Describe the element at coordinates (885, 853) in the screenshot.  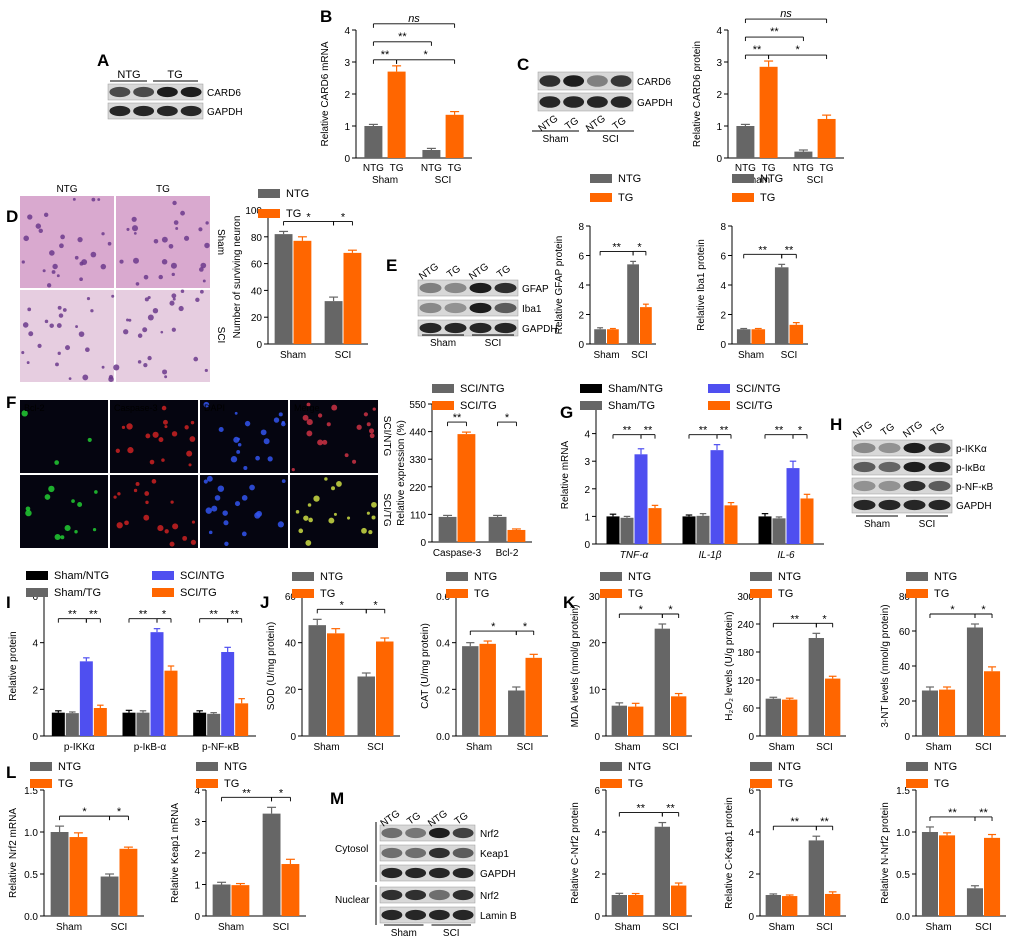
I see `y-axis-label: Relative N-Nrf2 protein` at that location.